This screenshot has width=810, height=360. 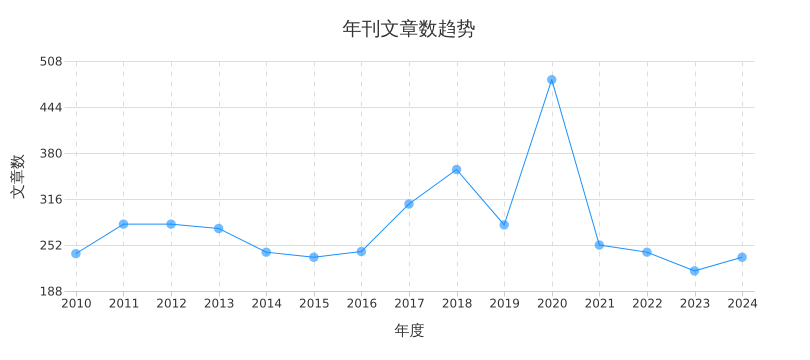 I want to click on x-tick-label: 2022, so click(x=647, y=303).